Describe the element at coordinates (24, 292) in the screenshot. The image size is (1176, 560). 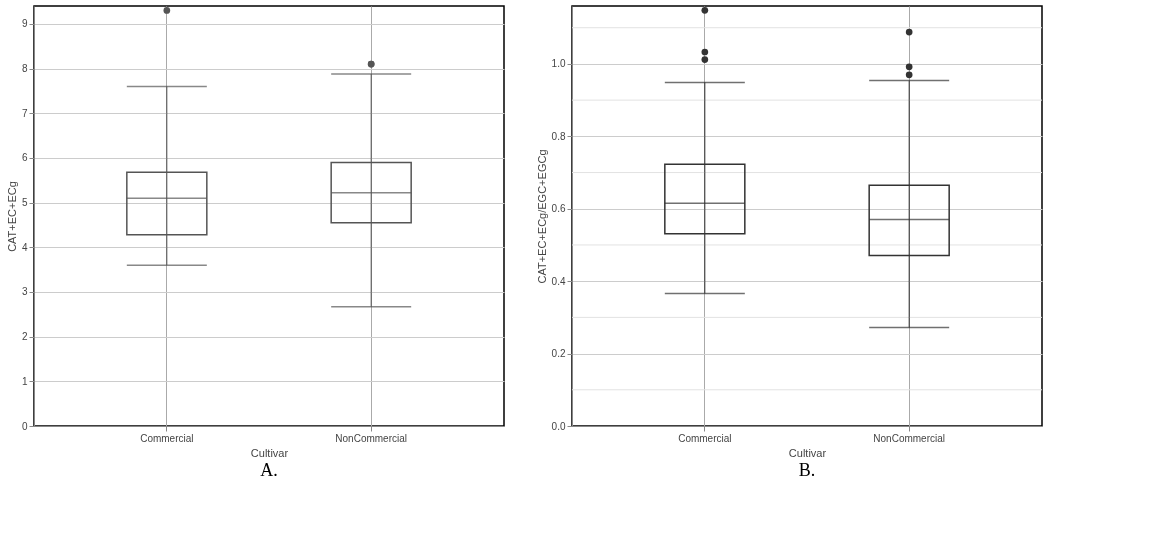
I see `y-tick-label: 3` at that location.